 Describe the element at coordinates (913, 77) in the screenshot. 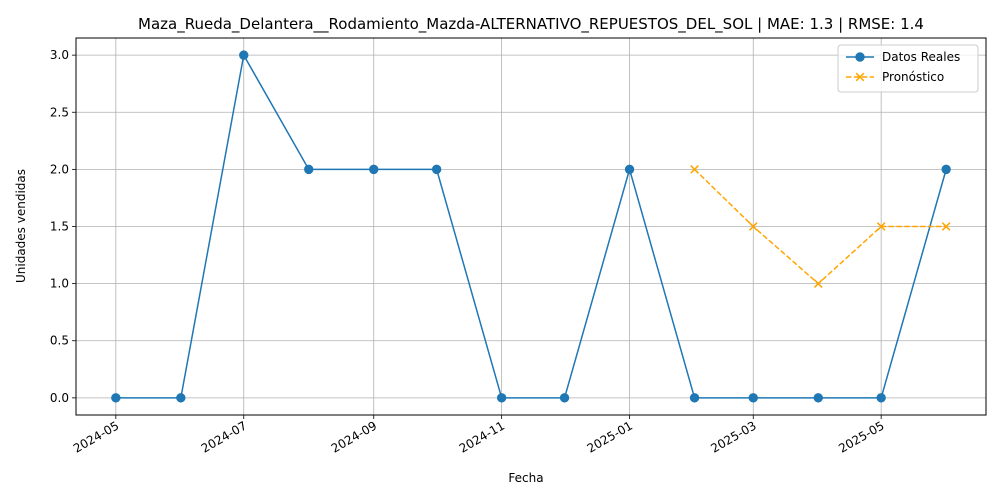

I see `legend-label: Pronóstico` at that location.